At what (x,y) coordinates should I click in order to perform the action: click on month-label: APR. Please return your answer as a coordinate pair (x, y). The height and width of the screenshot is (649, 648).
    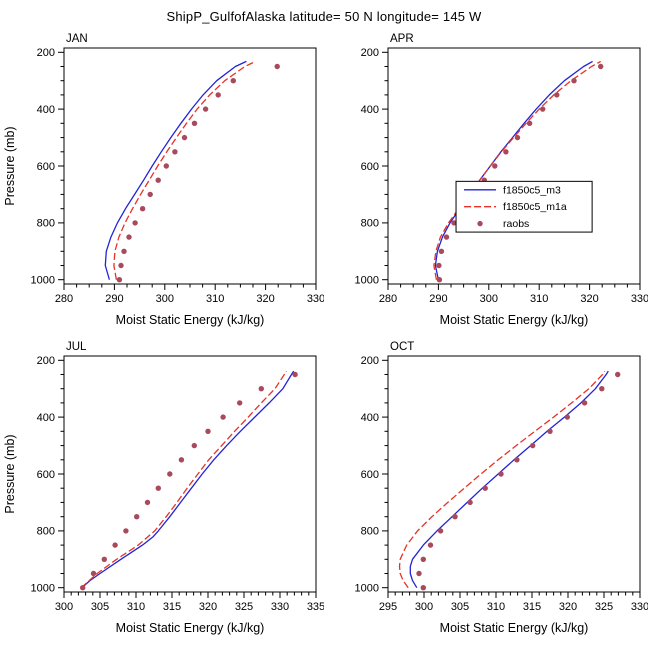
    Looking at the image, I should click on (402, 39).